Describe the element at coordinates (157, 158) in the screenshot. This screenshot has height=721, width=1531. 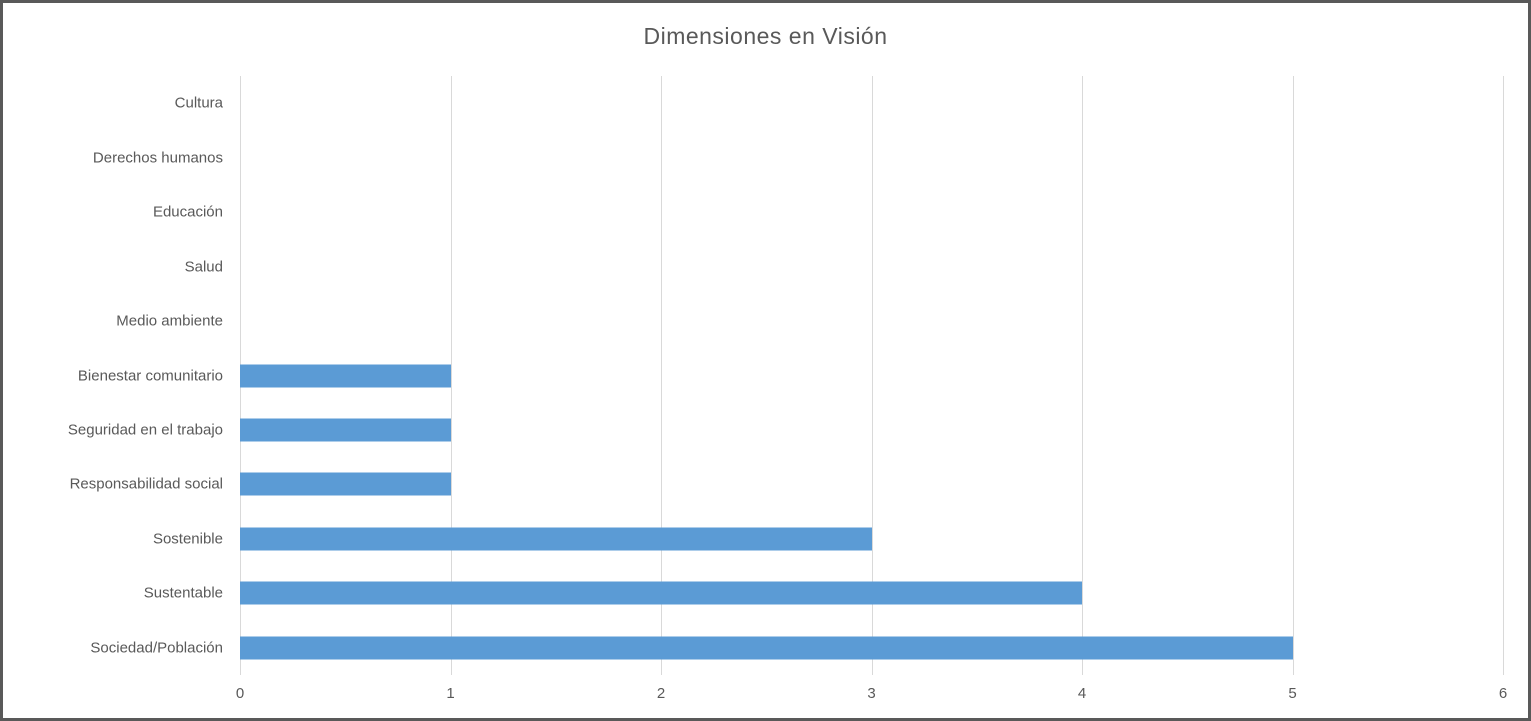
I see `category-label: Derechos humanos` at that location.